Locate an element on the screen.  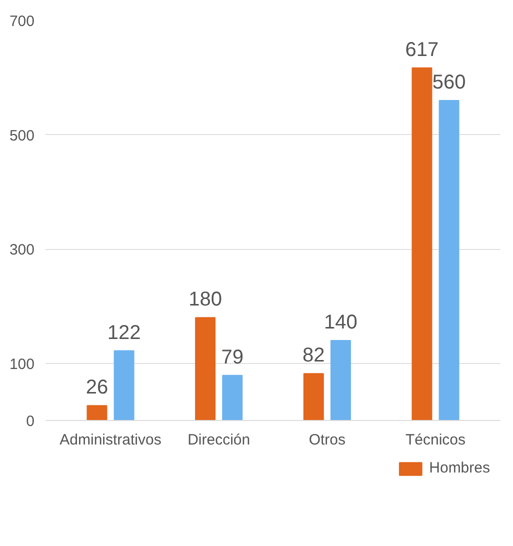
y-tick-label: 100 is located at coordinates (22, 364).